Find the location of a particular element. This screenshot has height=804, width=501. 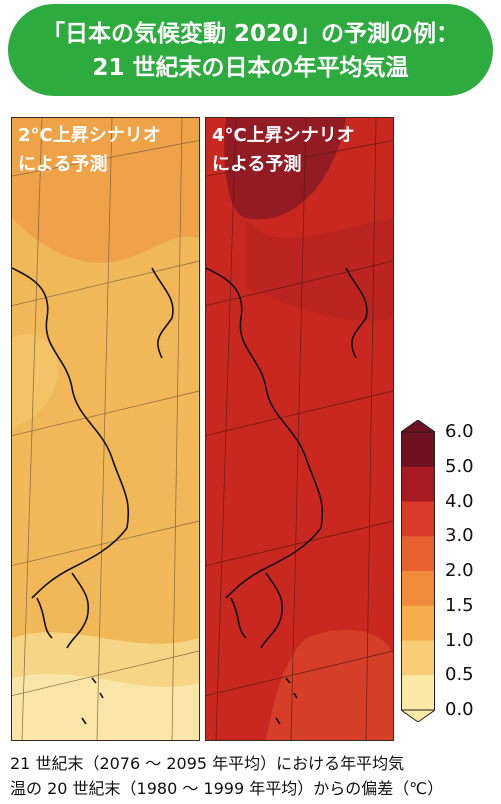

colorbar-tick-label: 1.5 is located at coordinates (459, 605).